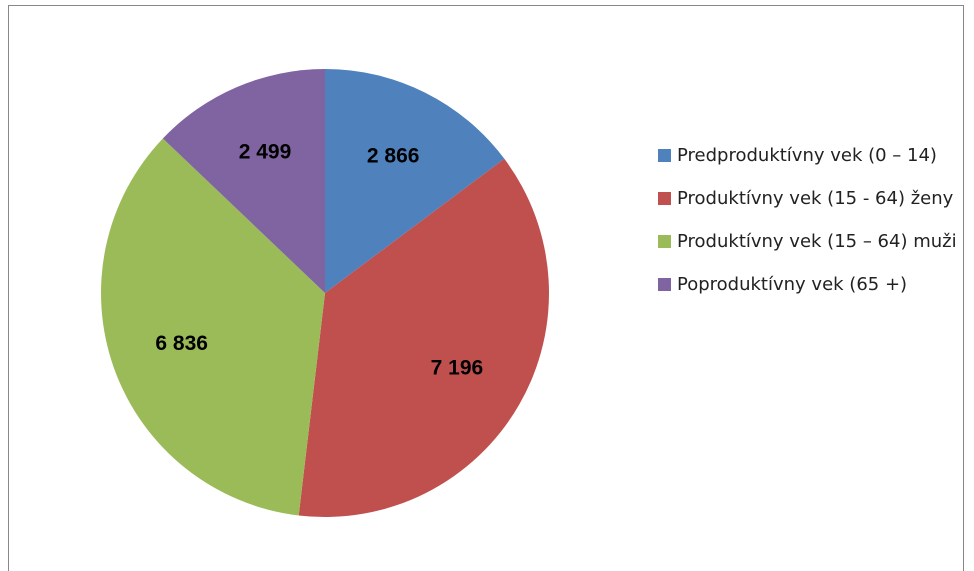 The width and height of the screenshot is (974, 571). Describe the element at coordinates (817, 241) in the screenshot. I see `legend-label: Produktívny vek (15 – 64) muži` at that location.